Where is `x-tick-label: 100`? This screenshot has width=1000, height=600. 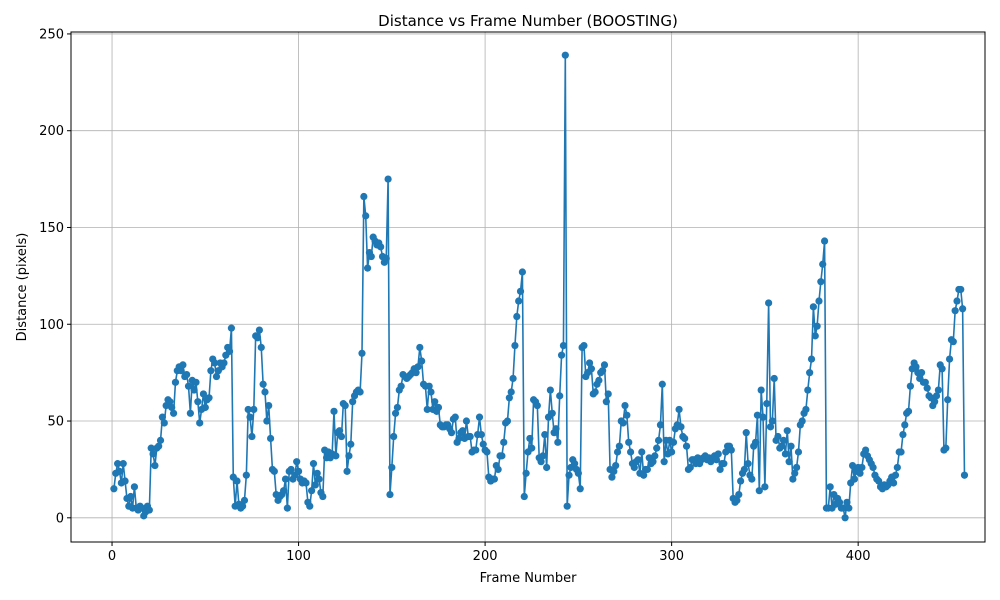 x-tick-label: 100 is located at coordinates (298, 556).